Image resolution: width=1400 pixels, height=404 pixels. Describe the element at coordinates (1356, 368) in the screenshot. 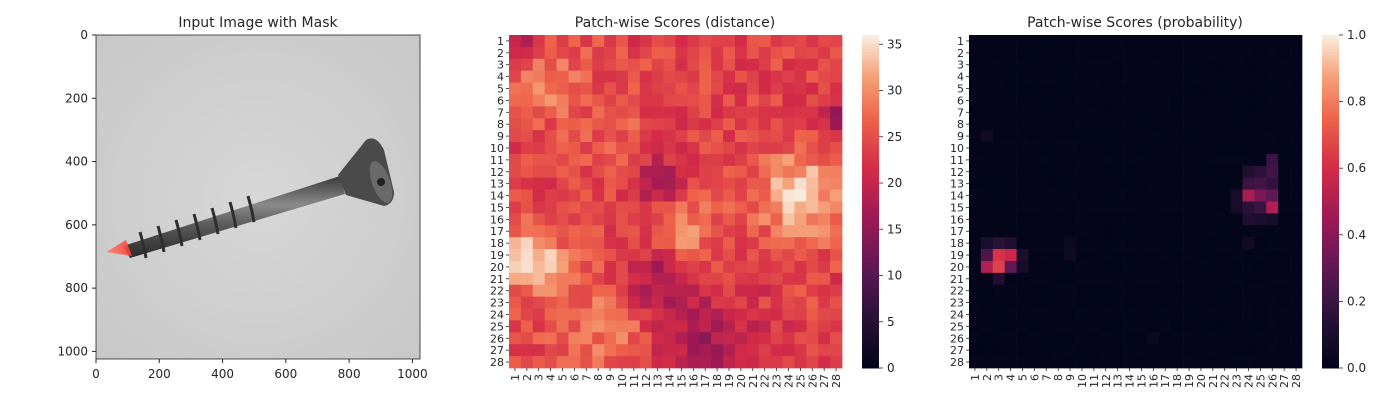

I see `colorbar-tick-label: 0.0` at that location.